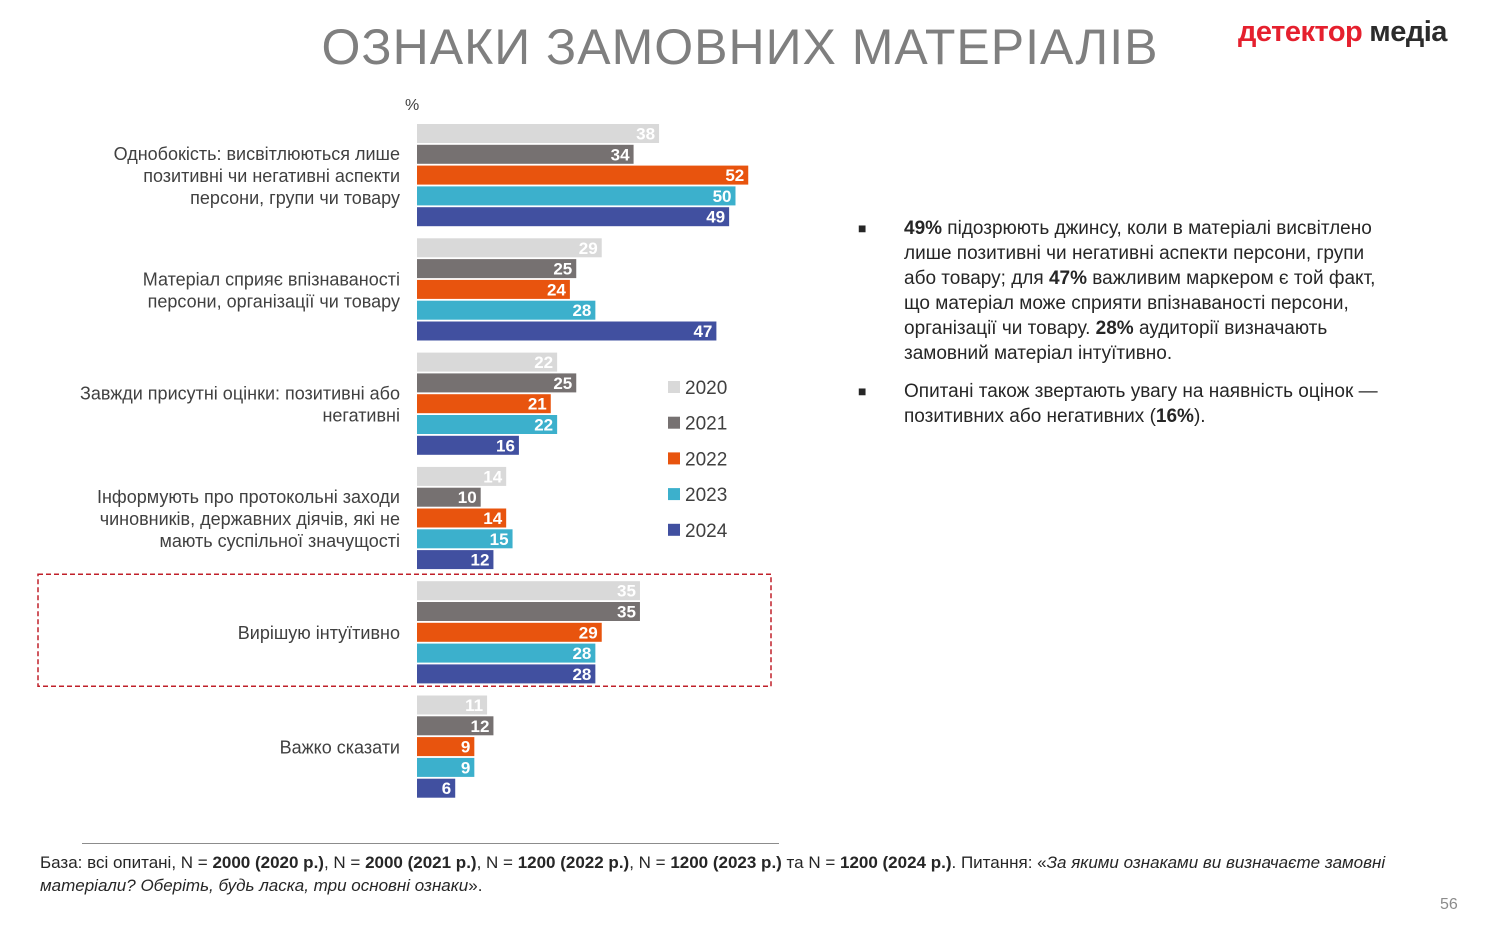  What do you see at coordinates (734, 175) in the screenshot?
I see `data-label: 52` at bounding box center [734, 175].